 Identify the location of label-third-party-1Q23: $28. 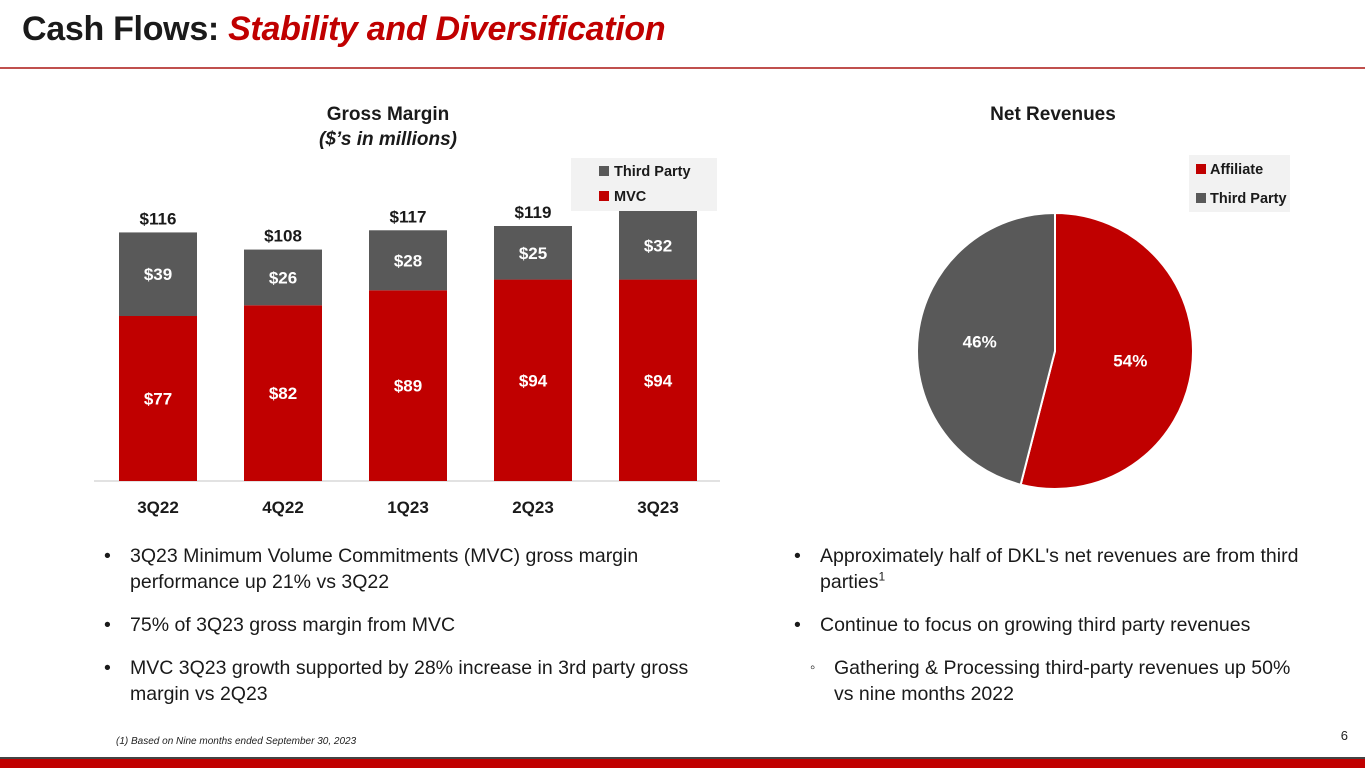
(408, 260).